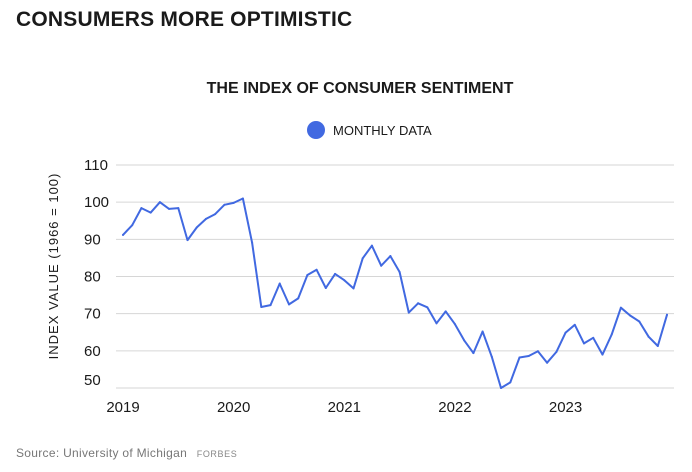 This screenshot has height=472, width=692. Describe the element at coordinates (233, 407) in the screenshot. I see `x-tick-2020: 2020` at that location.